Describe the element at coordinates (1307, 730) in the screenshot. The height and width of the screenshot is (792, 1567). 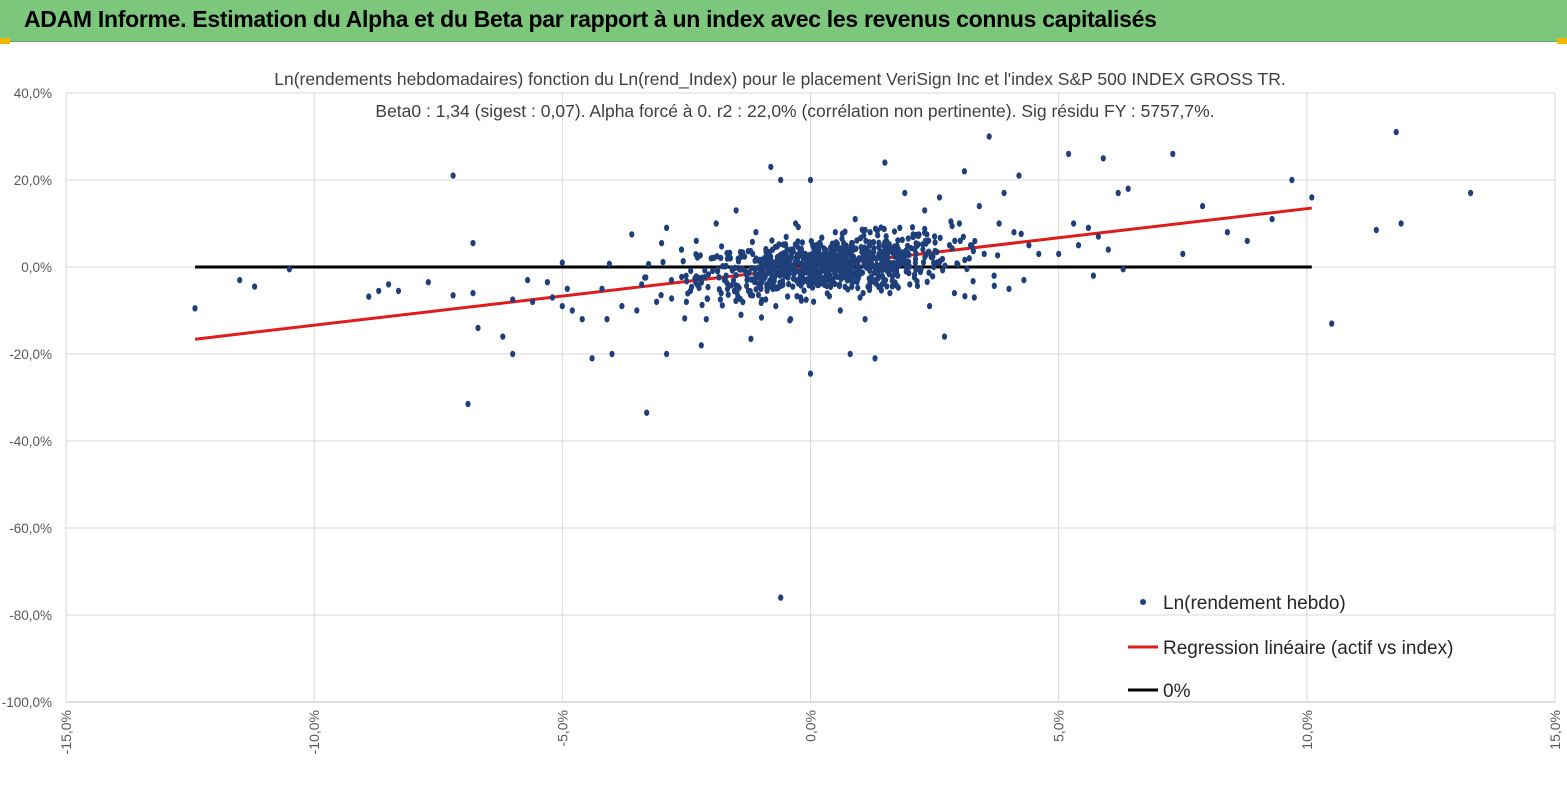
I see `x-tick-label: 10,0%` at that location.